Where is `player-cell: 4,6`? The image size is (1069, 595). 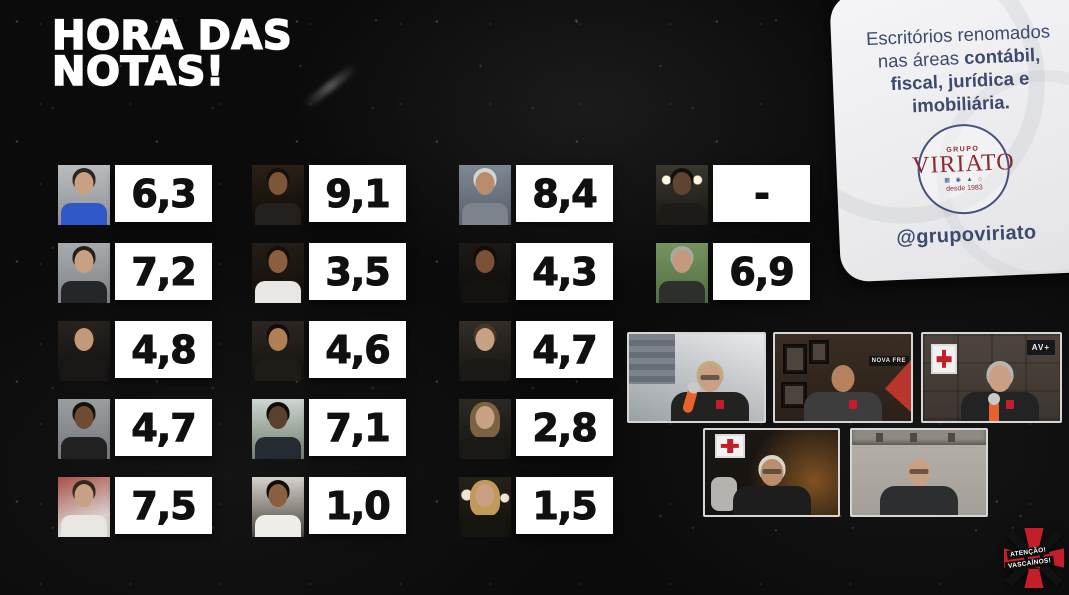
player-cell: 4,6 is located at coordinates (332, 352).